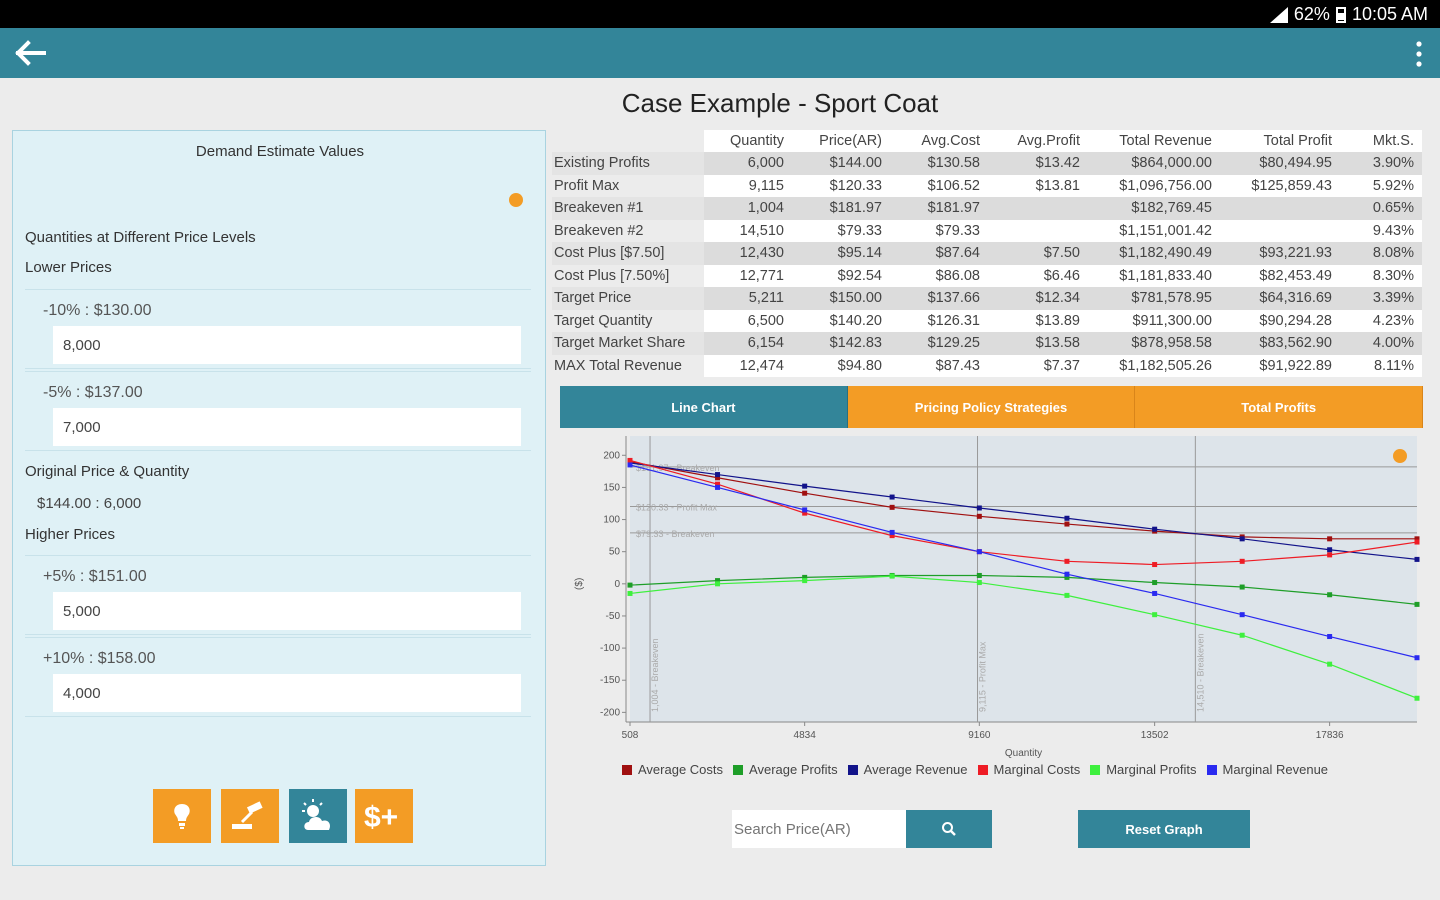 This screenshot has height=900, width=1440. Describe the element at coordinates (841, 163) in the screenshot. I see `table-cell: $144.00` at that location.